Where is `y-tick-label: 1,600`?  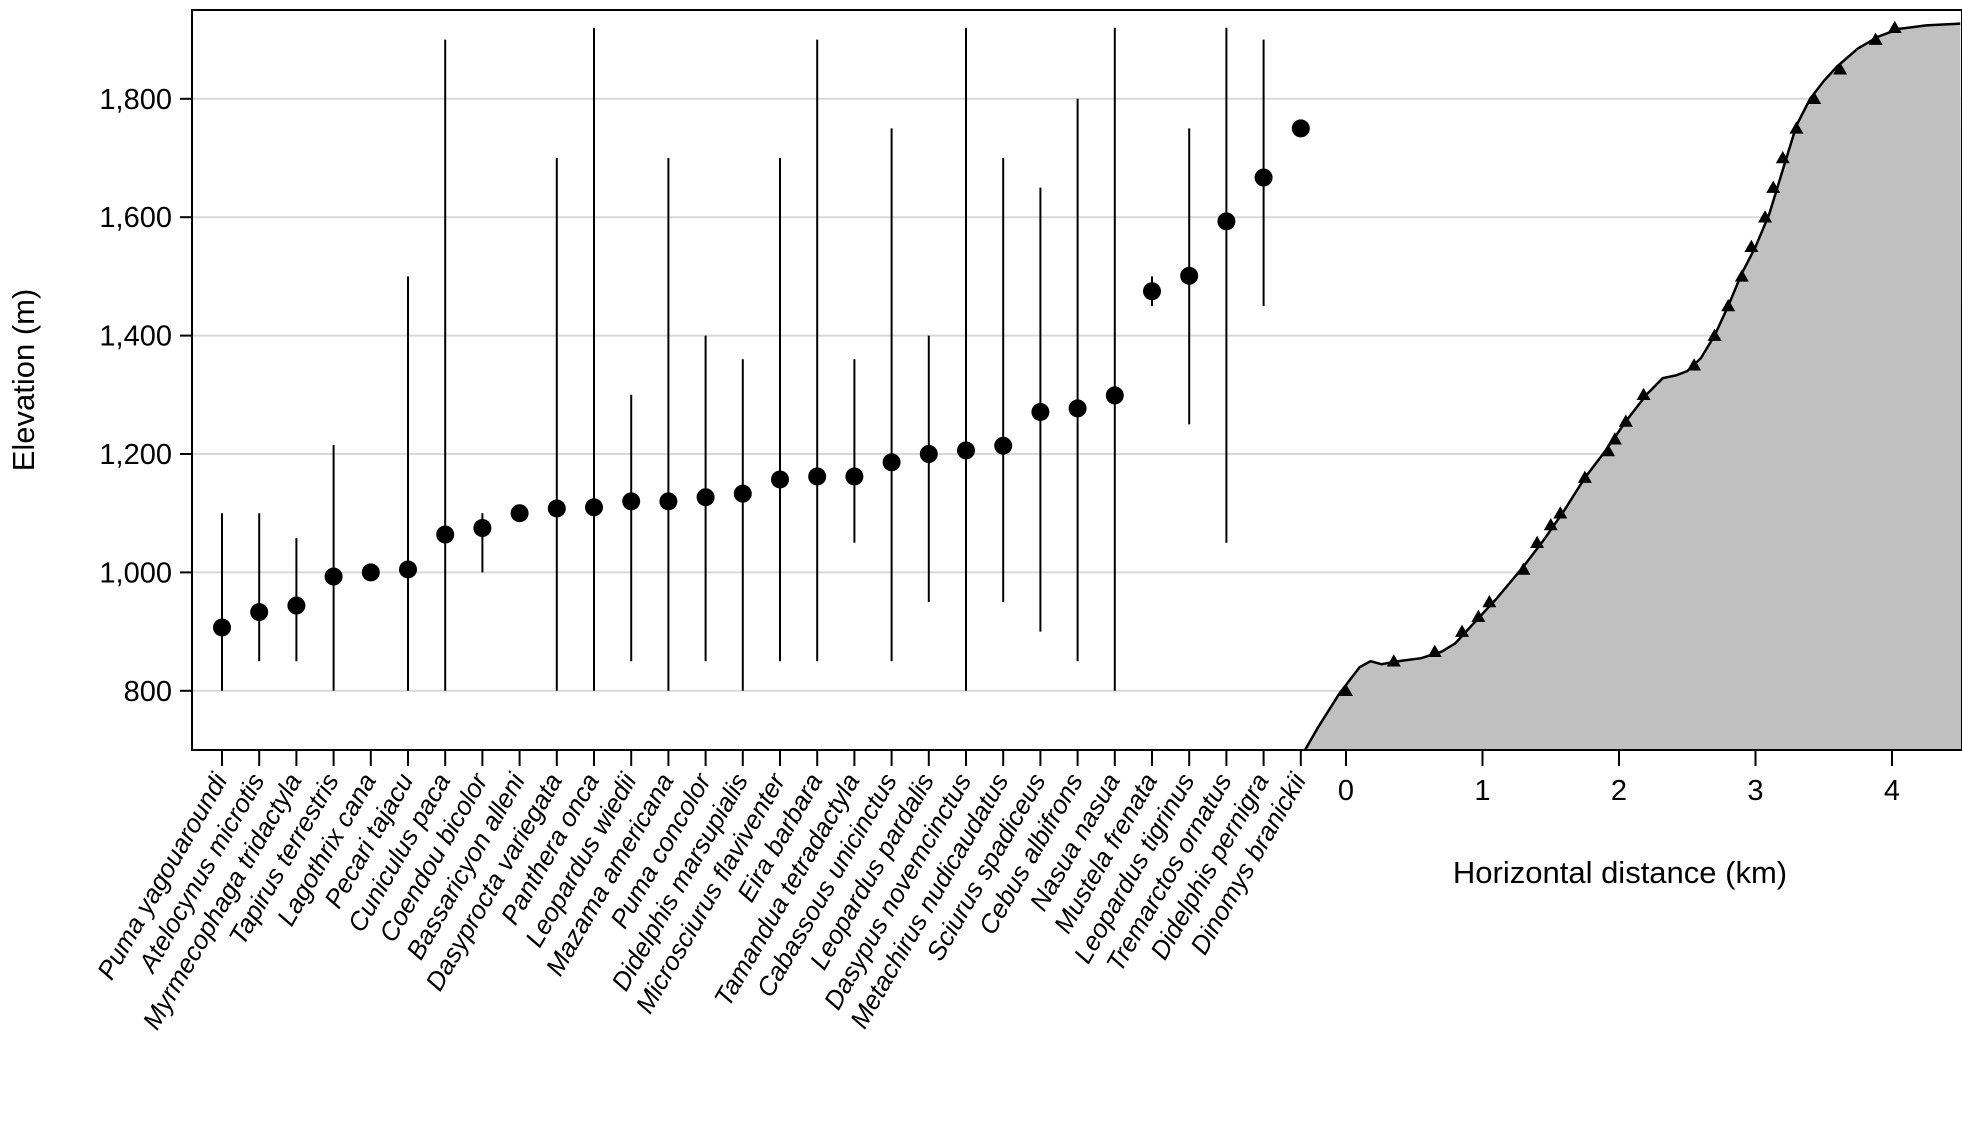
y-tick-label: 1,600 is located at coordinates (135, 218).